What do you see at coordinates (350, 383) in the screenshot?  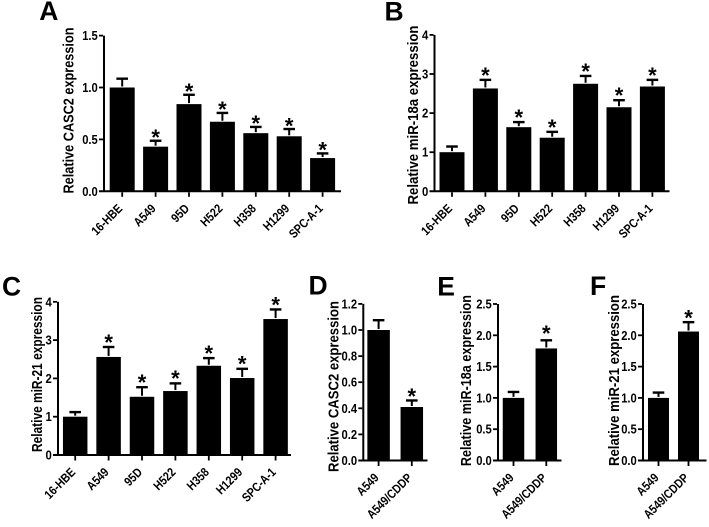 I see `svg-text: 0.6` at bounding box center [350, 383].